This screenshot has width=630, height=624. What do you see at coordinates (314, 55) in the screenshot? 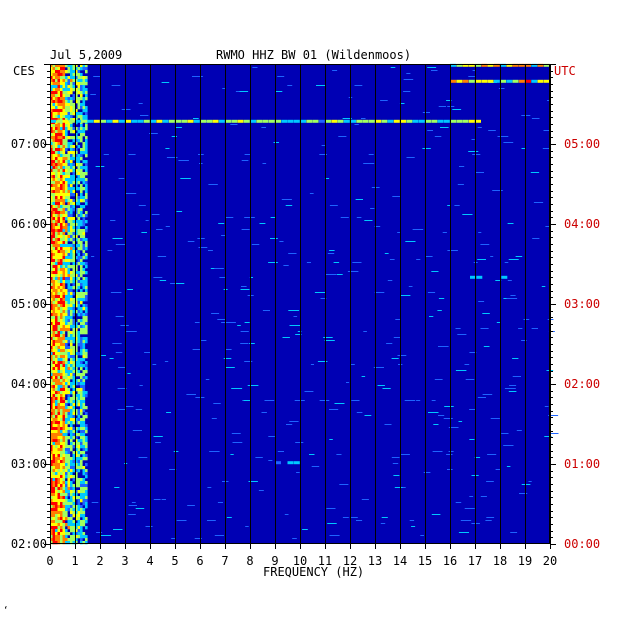
I see `chart-title: RWMO HHZ BW 01 (Wildenmoos)` at bounding box center [314, 55].